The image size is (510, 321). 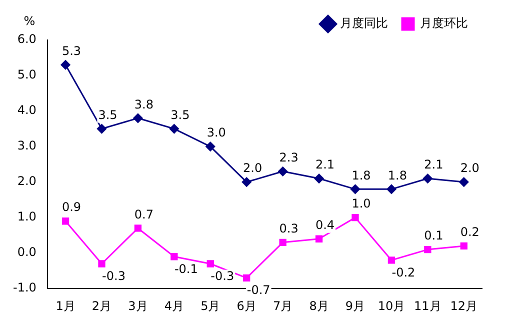 What do you see at coordinates (282, 305) in the screenshot?
I see `x-tick-label: 7月` at bounding box center [282, 305].